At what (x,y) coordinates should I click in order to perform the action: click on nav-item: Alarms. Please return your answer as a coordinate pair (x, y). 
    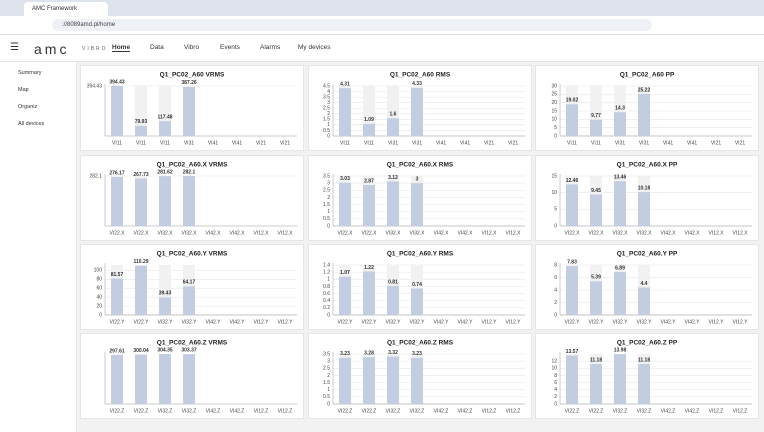
    Looking at the image, I should click on (270, 47).